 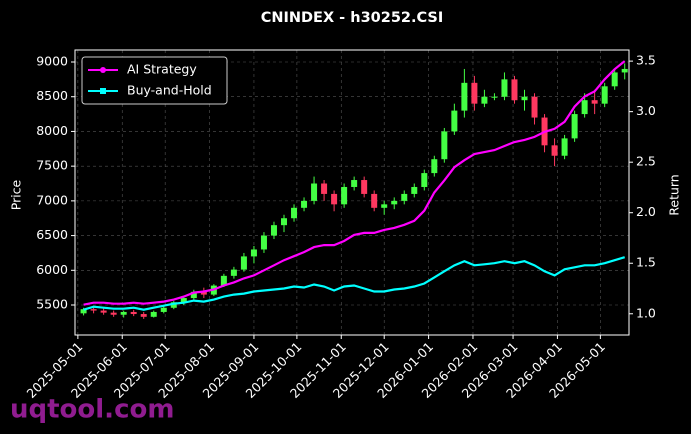 I want to click on y2-tick-label: 2.5, so click(x=646, y=161).